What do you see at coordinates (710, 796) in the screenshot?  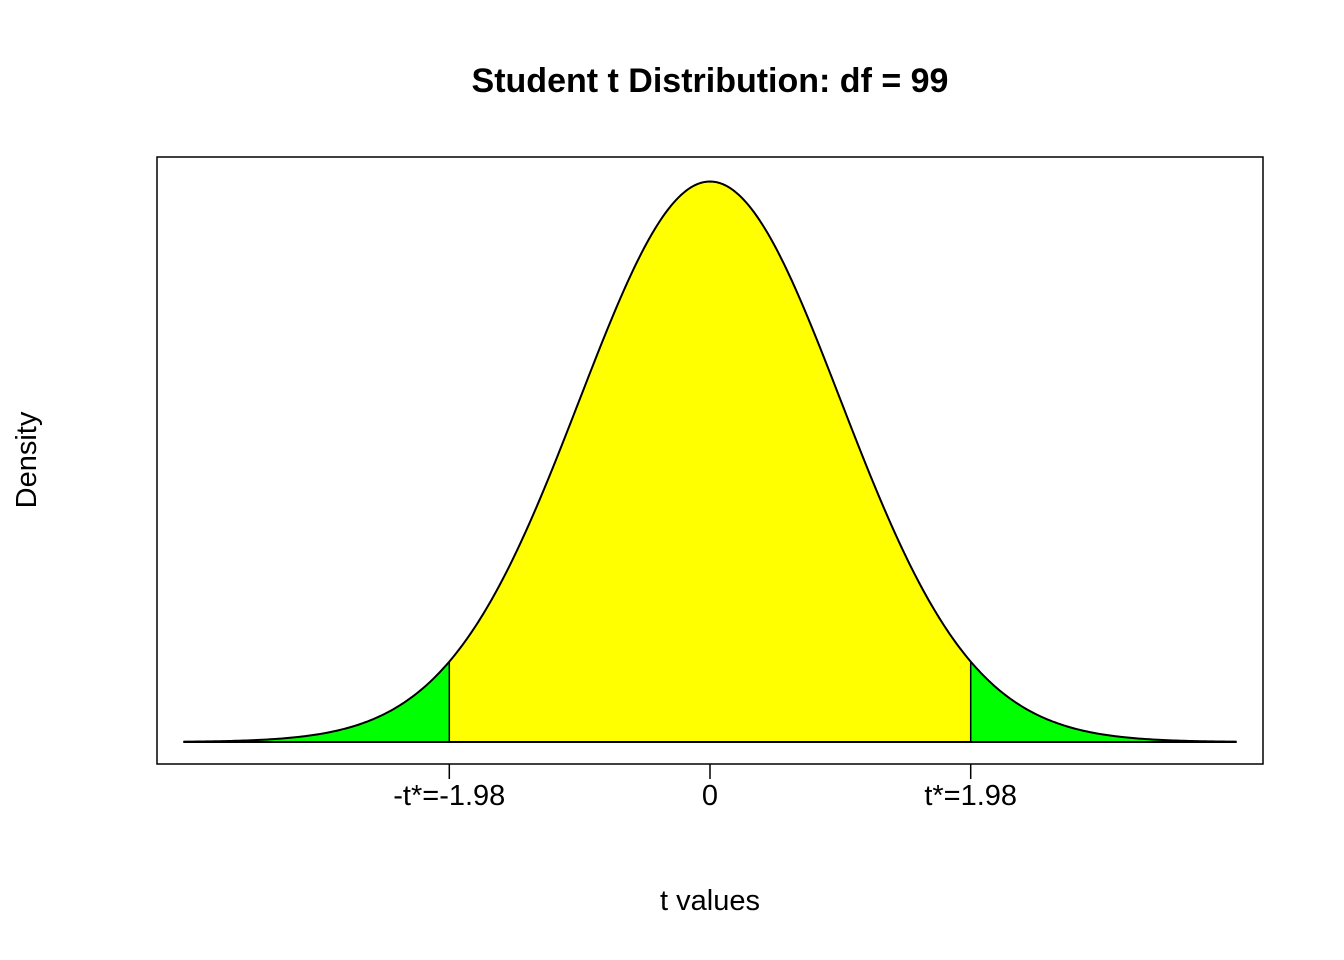 I see `x-tick-label-1: 0` at bounding box center [710, 796].